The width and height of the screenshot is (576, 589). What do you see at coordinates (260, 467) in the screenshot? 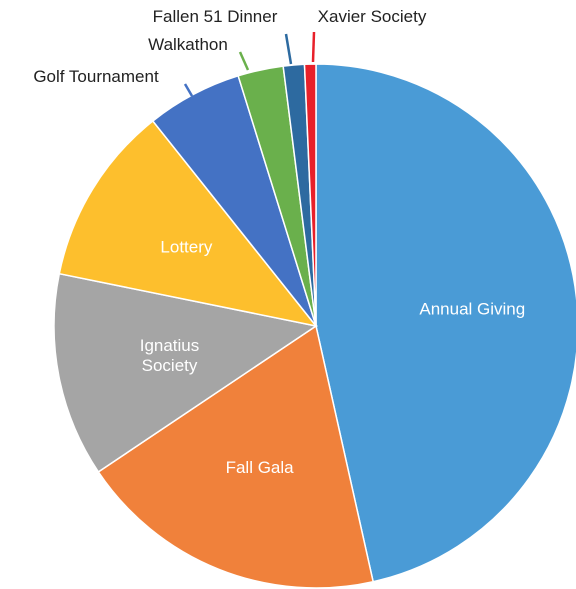
I see `slice-label-fall-gala: Fall Gala` at bounding box center [260, 467].